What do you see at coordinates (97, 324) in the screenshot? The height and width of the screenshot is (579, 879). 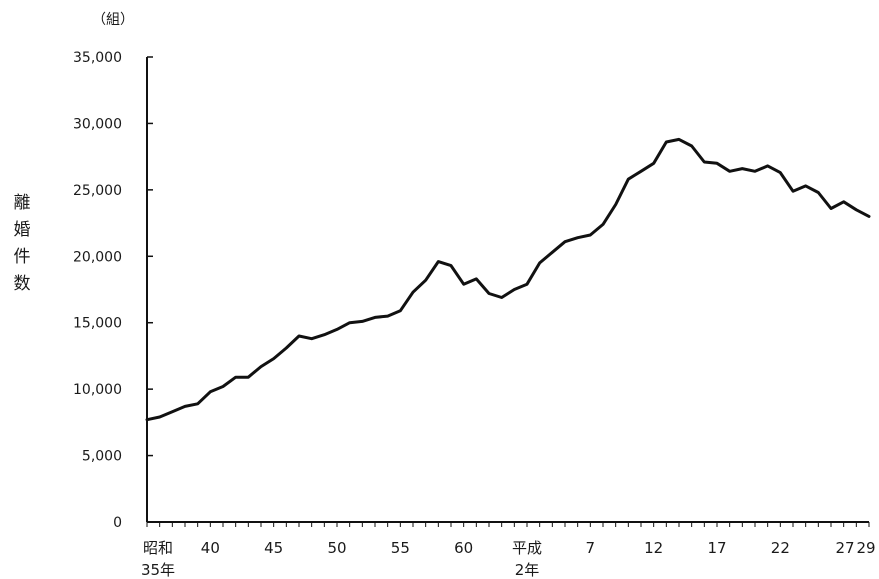 I see `y-tick-label: 15,000` at bounding box center [97, 324].